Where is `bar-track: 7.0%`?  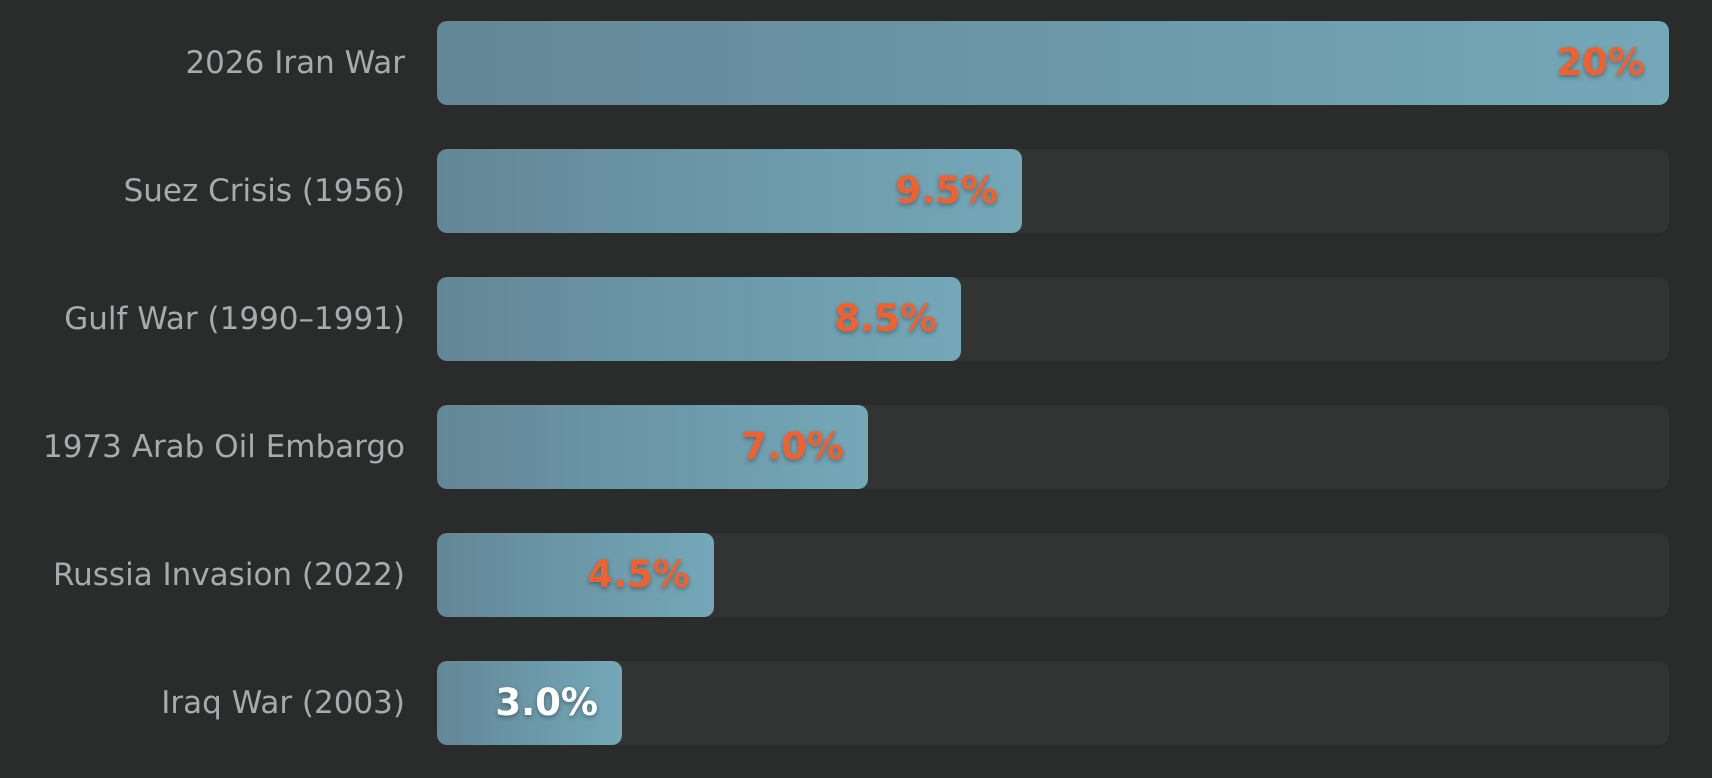 bar-track: 7.0% is located at coordinates (1053, 447).